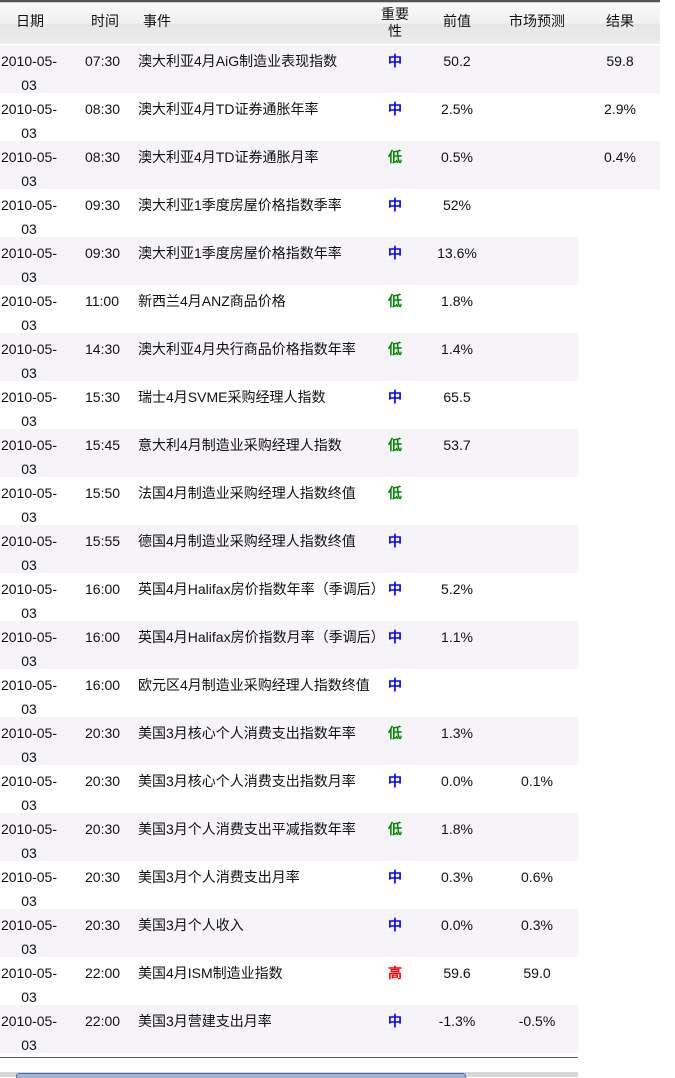  What do you see at coordinates (205, 1021) in the screenshot?
I see `event-cell: 美国3月营建支出月率` at bounding box center [205, 1021].